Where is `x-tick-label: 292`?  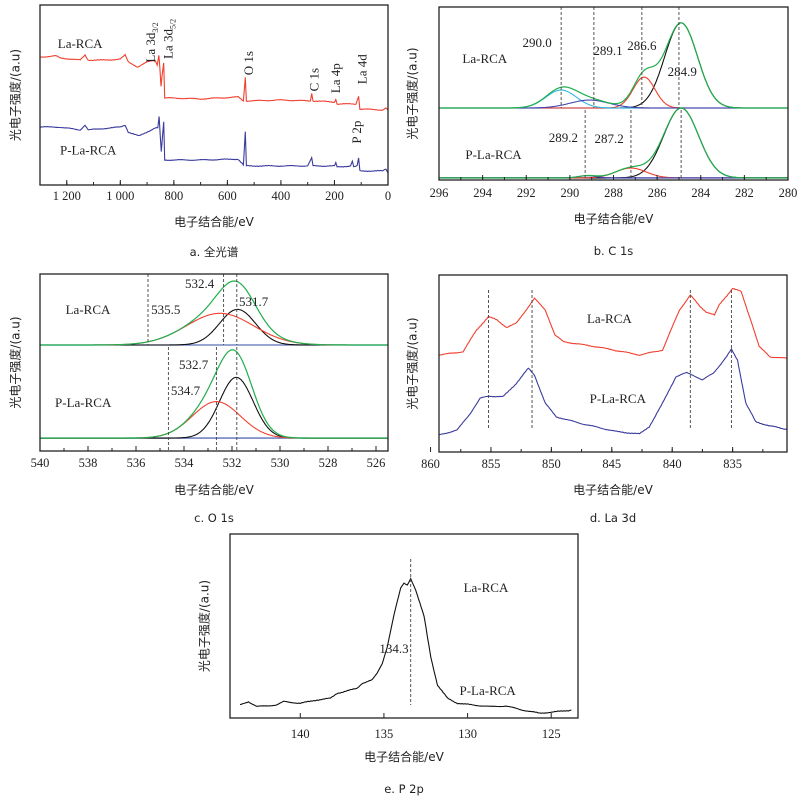 x-tick-label: 292 is located at coordinates (526, 193).